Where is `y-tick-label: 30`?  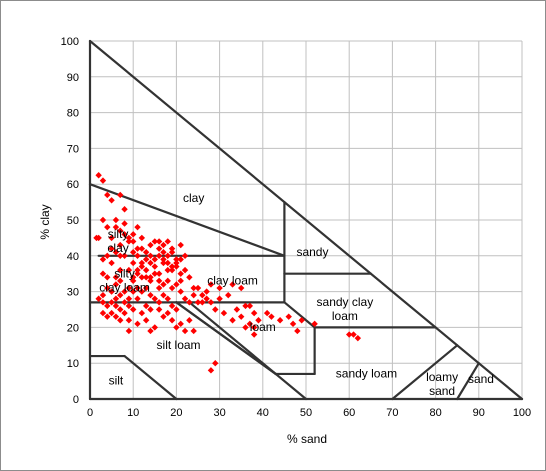 y-tick-label: 30 is located at coordinates (73, 293).